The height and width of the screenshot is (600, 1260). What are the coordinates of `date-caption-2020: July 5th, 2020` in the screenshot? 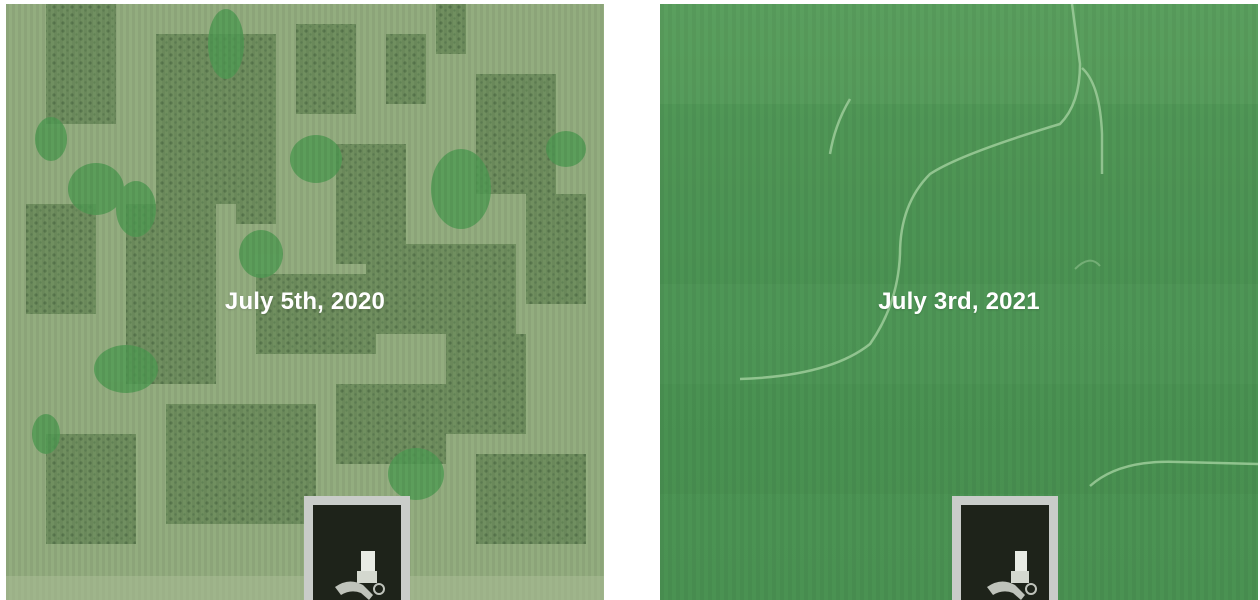 It's located at (305, 301).